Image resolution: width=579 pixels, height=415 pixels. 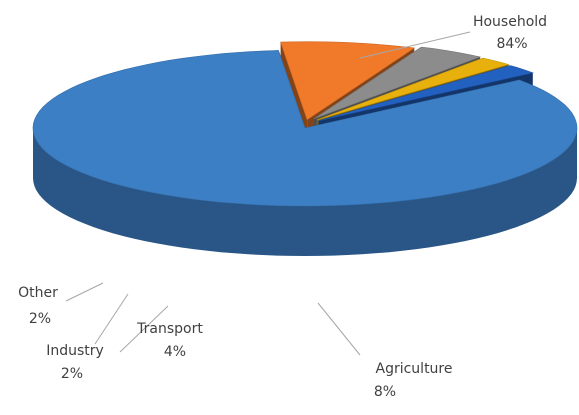 I want to click on slice-transport-top, so click(x=397, y=82).